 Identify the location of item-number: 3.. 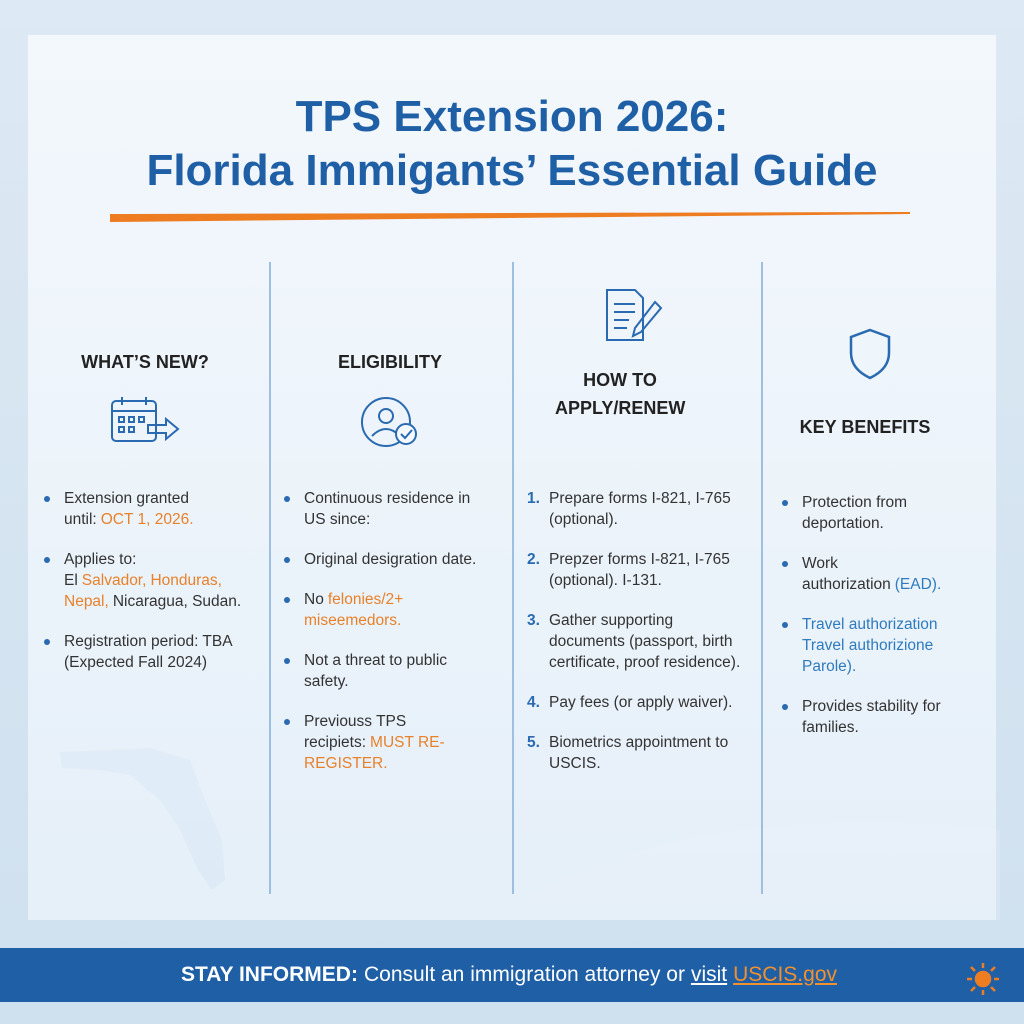
(533, 620).